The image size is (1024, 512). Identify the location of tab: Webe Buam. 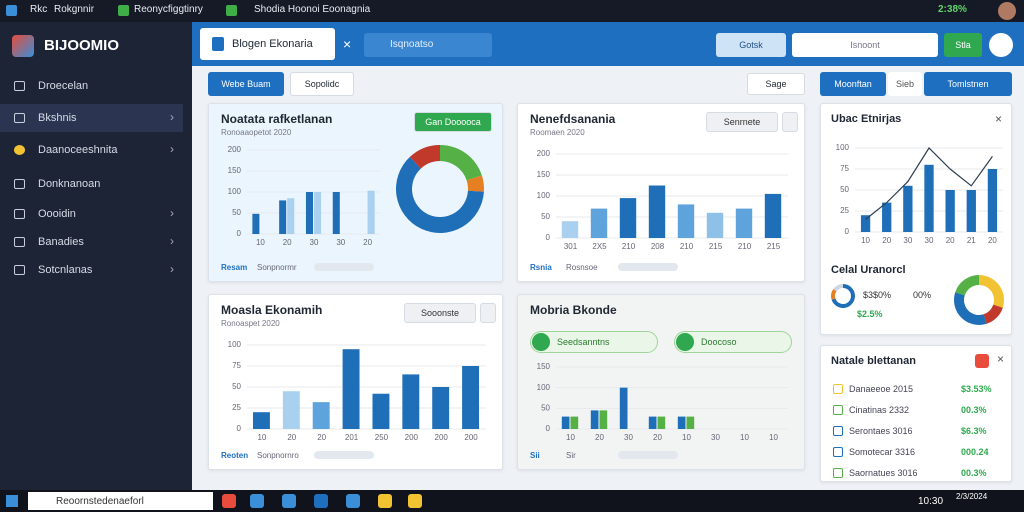
(246, 84).